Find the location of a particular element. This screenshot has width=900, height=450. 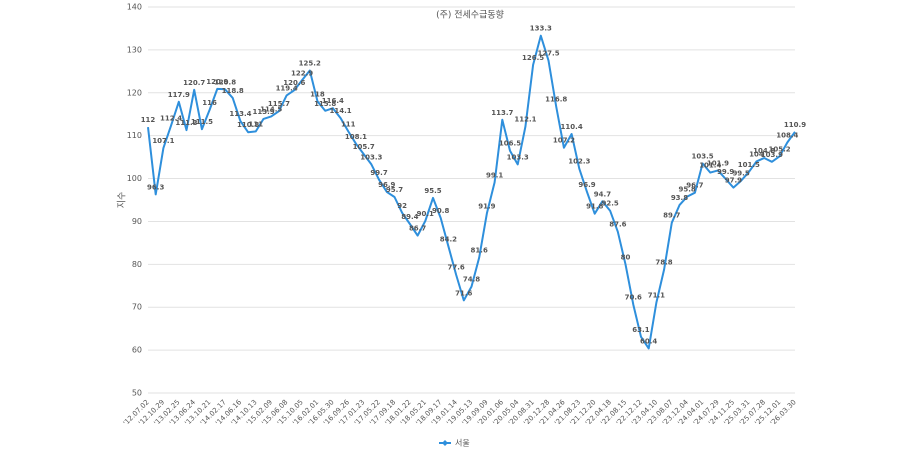

data-label: 92.5 is located at coordinates (610, 204).